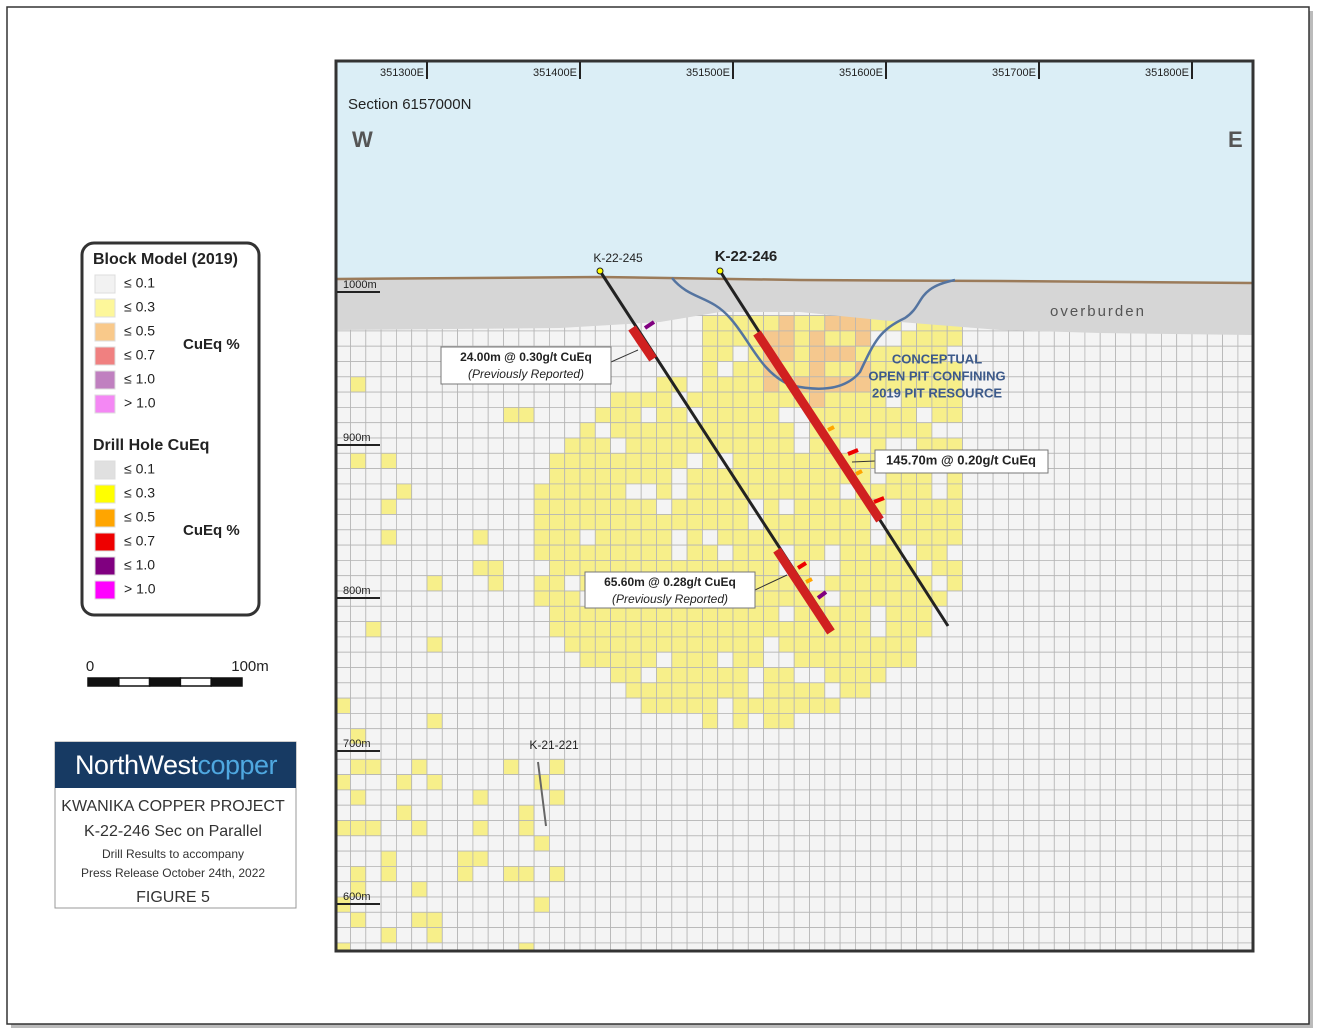 The image size is (1328, 1033). What do you see at coordinates (879, 500) in the screenshot?
I see `assay-tick` at bounding box center [879, 500].